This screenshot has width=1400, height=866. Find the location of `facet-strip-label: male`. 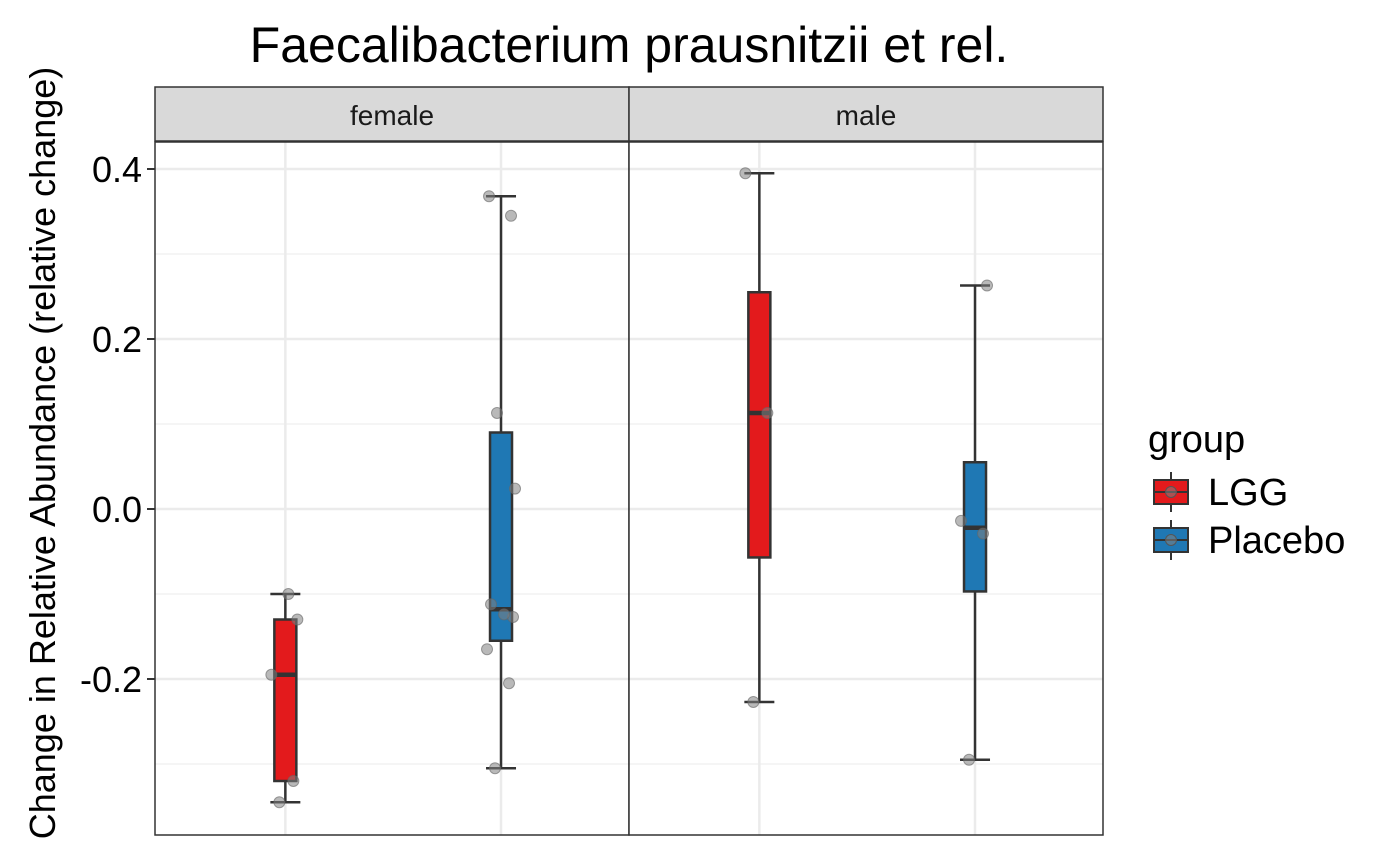

facet-strip-label: male is located at coordinates (866, 115).